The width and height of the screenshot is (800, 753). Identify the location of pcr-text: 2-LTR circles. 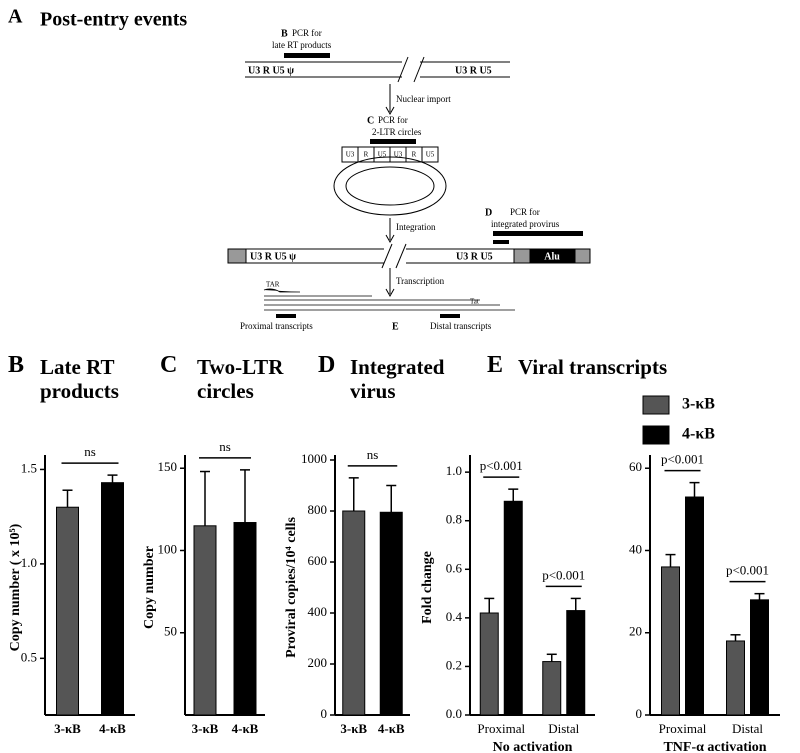
(397, 132).